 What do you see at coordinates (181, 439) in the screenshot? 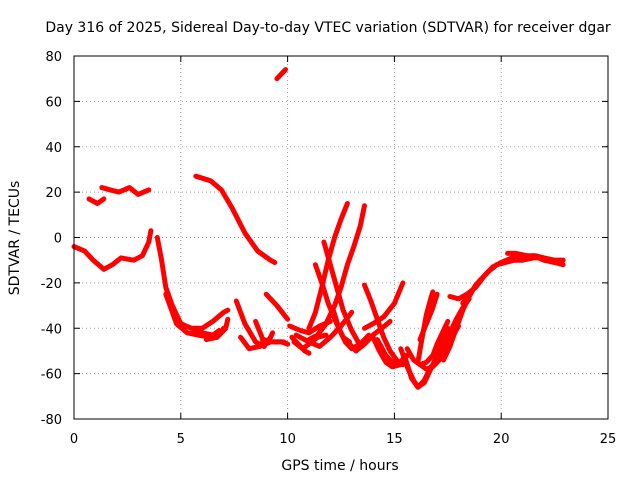
I see `x-tick-label: 5` at bounding box center [181, 439].